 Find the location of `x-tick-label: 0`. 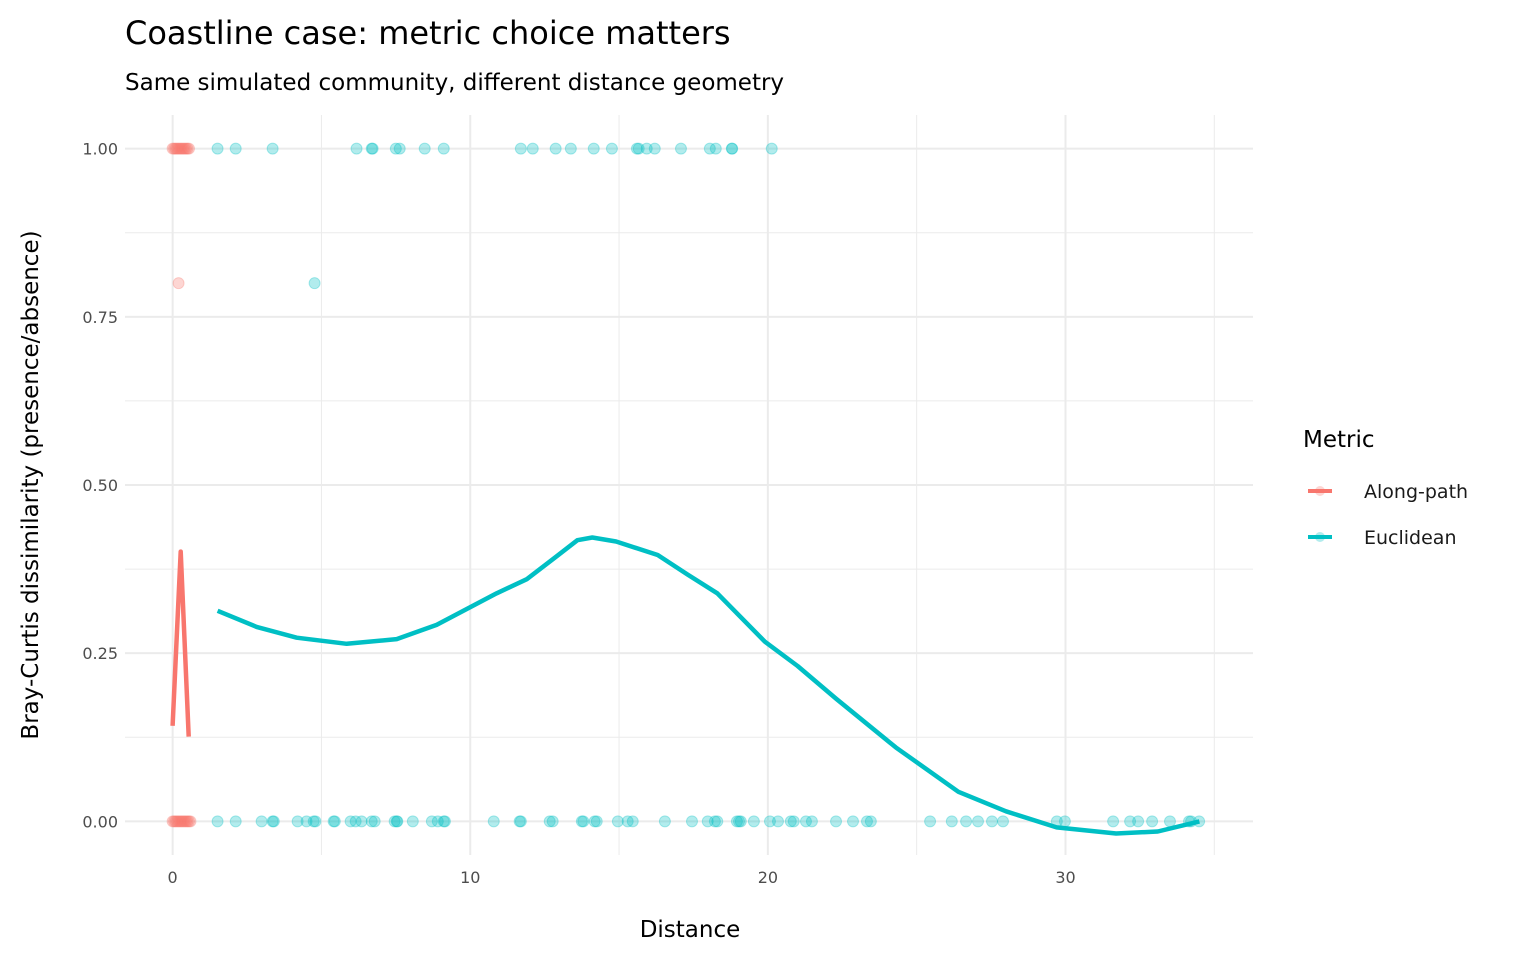

x-tick-label: 0 is located at coordinates (173, 877).